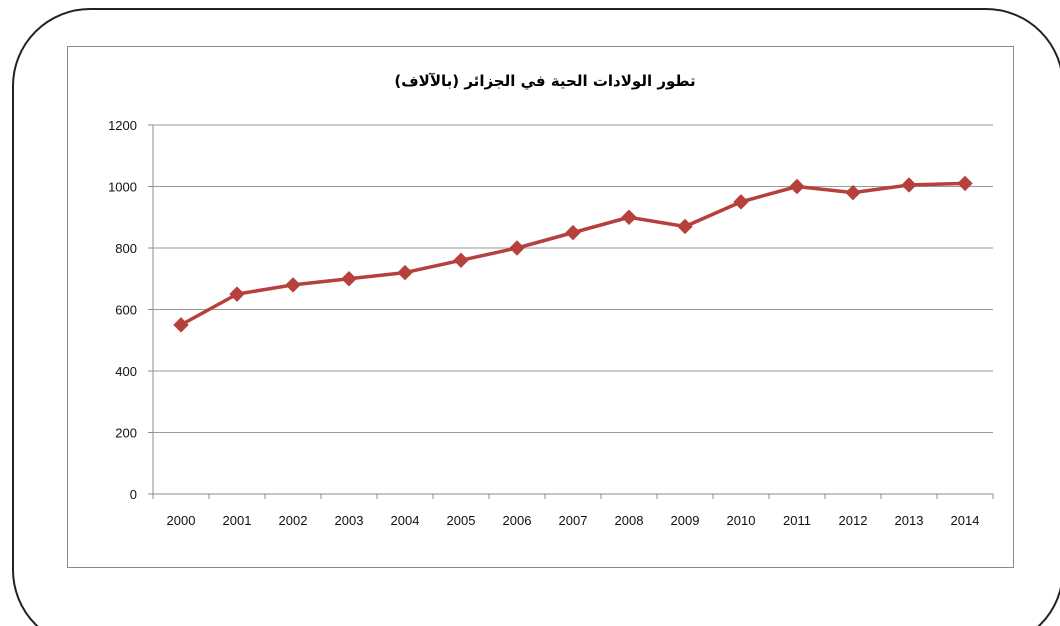 The height and width of the screenshot is (626, 1060). What do you see at coordinates (741, 520) in the screenshot?
I see `x-tick-label: 2010` at bounding box center [741, 520].